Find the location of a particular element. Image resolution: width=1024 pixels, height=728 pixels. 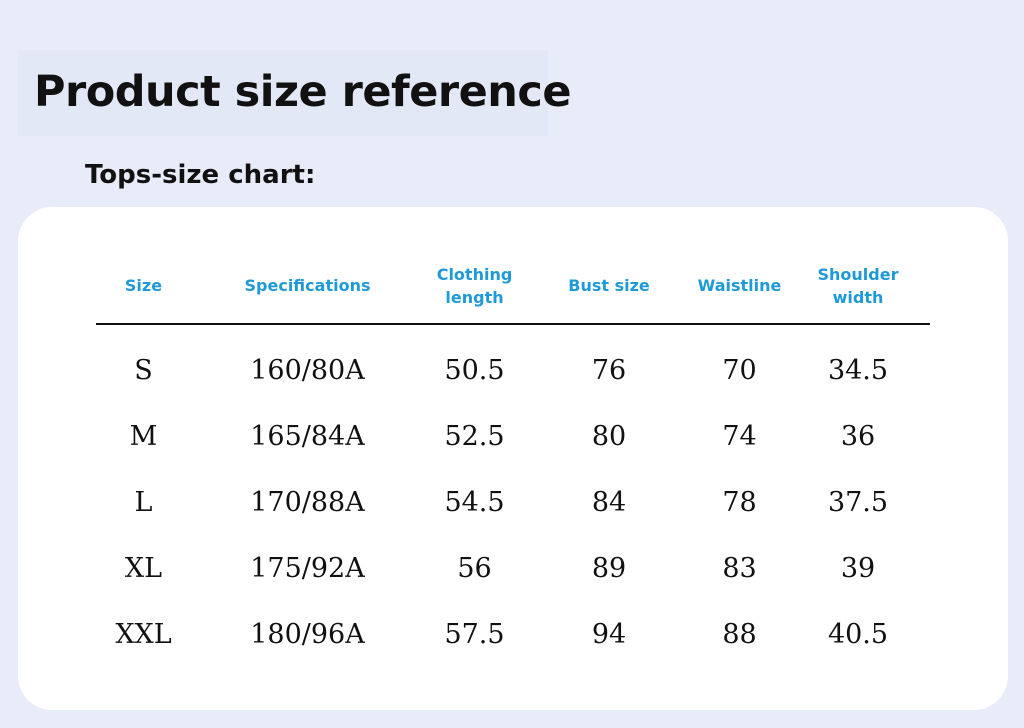

column-header-waistline: Waistline is located at coordinates (739, 286).